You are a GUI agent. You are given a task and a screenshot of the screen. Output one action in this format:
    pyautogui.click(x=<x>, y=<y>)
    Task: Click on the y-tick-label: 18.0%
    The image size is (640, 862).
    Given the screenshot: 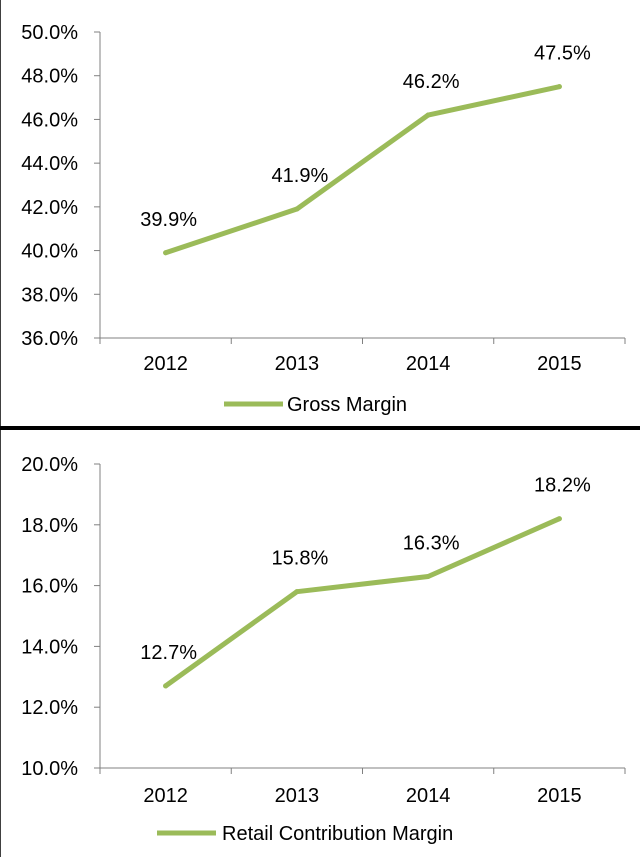 What is the action you would take?
    pyautogui.click(x=49, y=526)
    